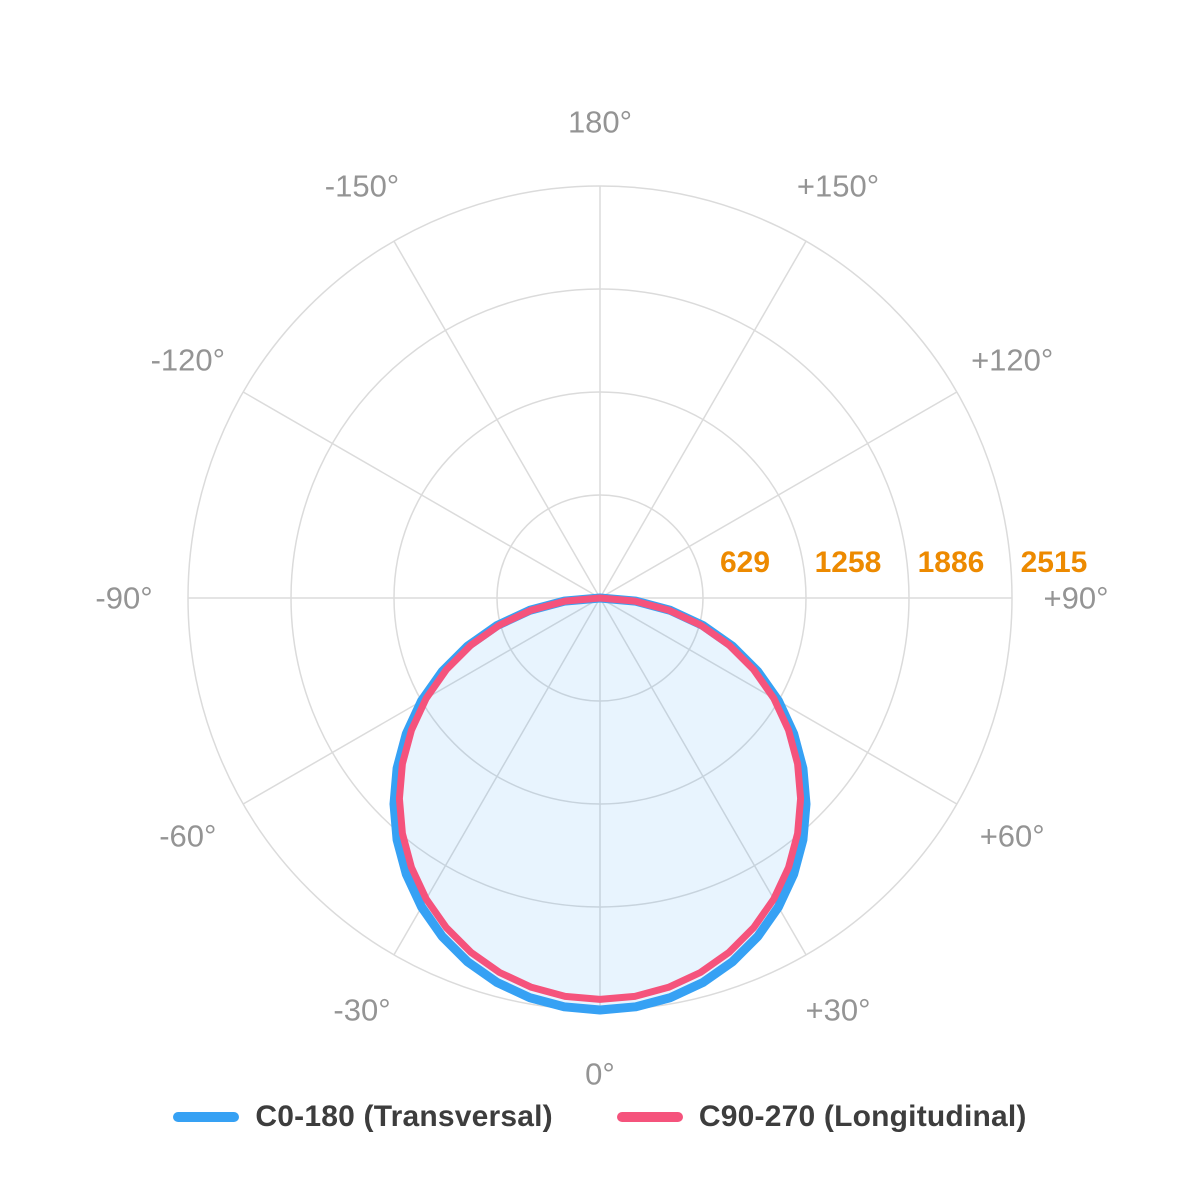 This screenshot has height=1200, width=1200. Describe the element at coordinates (1076, 598) in the screenshot. I see `angle-label-90: +90°` at that location.